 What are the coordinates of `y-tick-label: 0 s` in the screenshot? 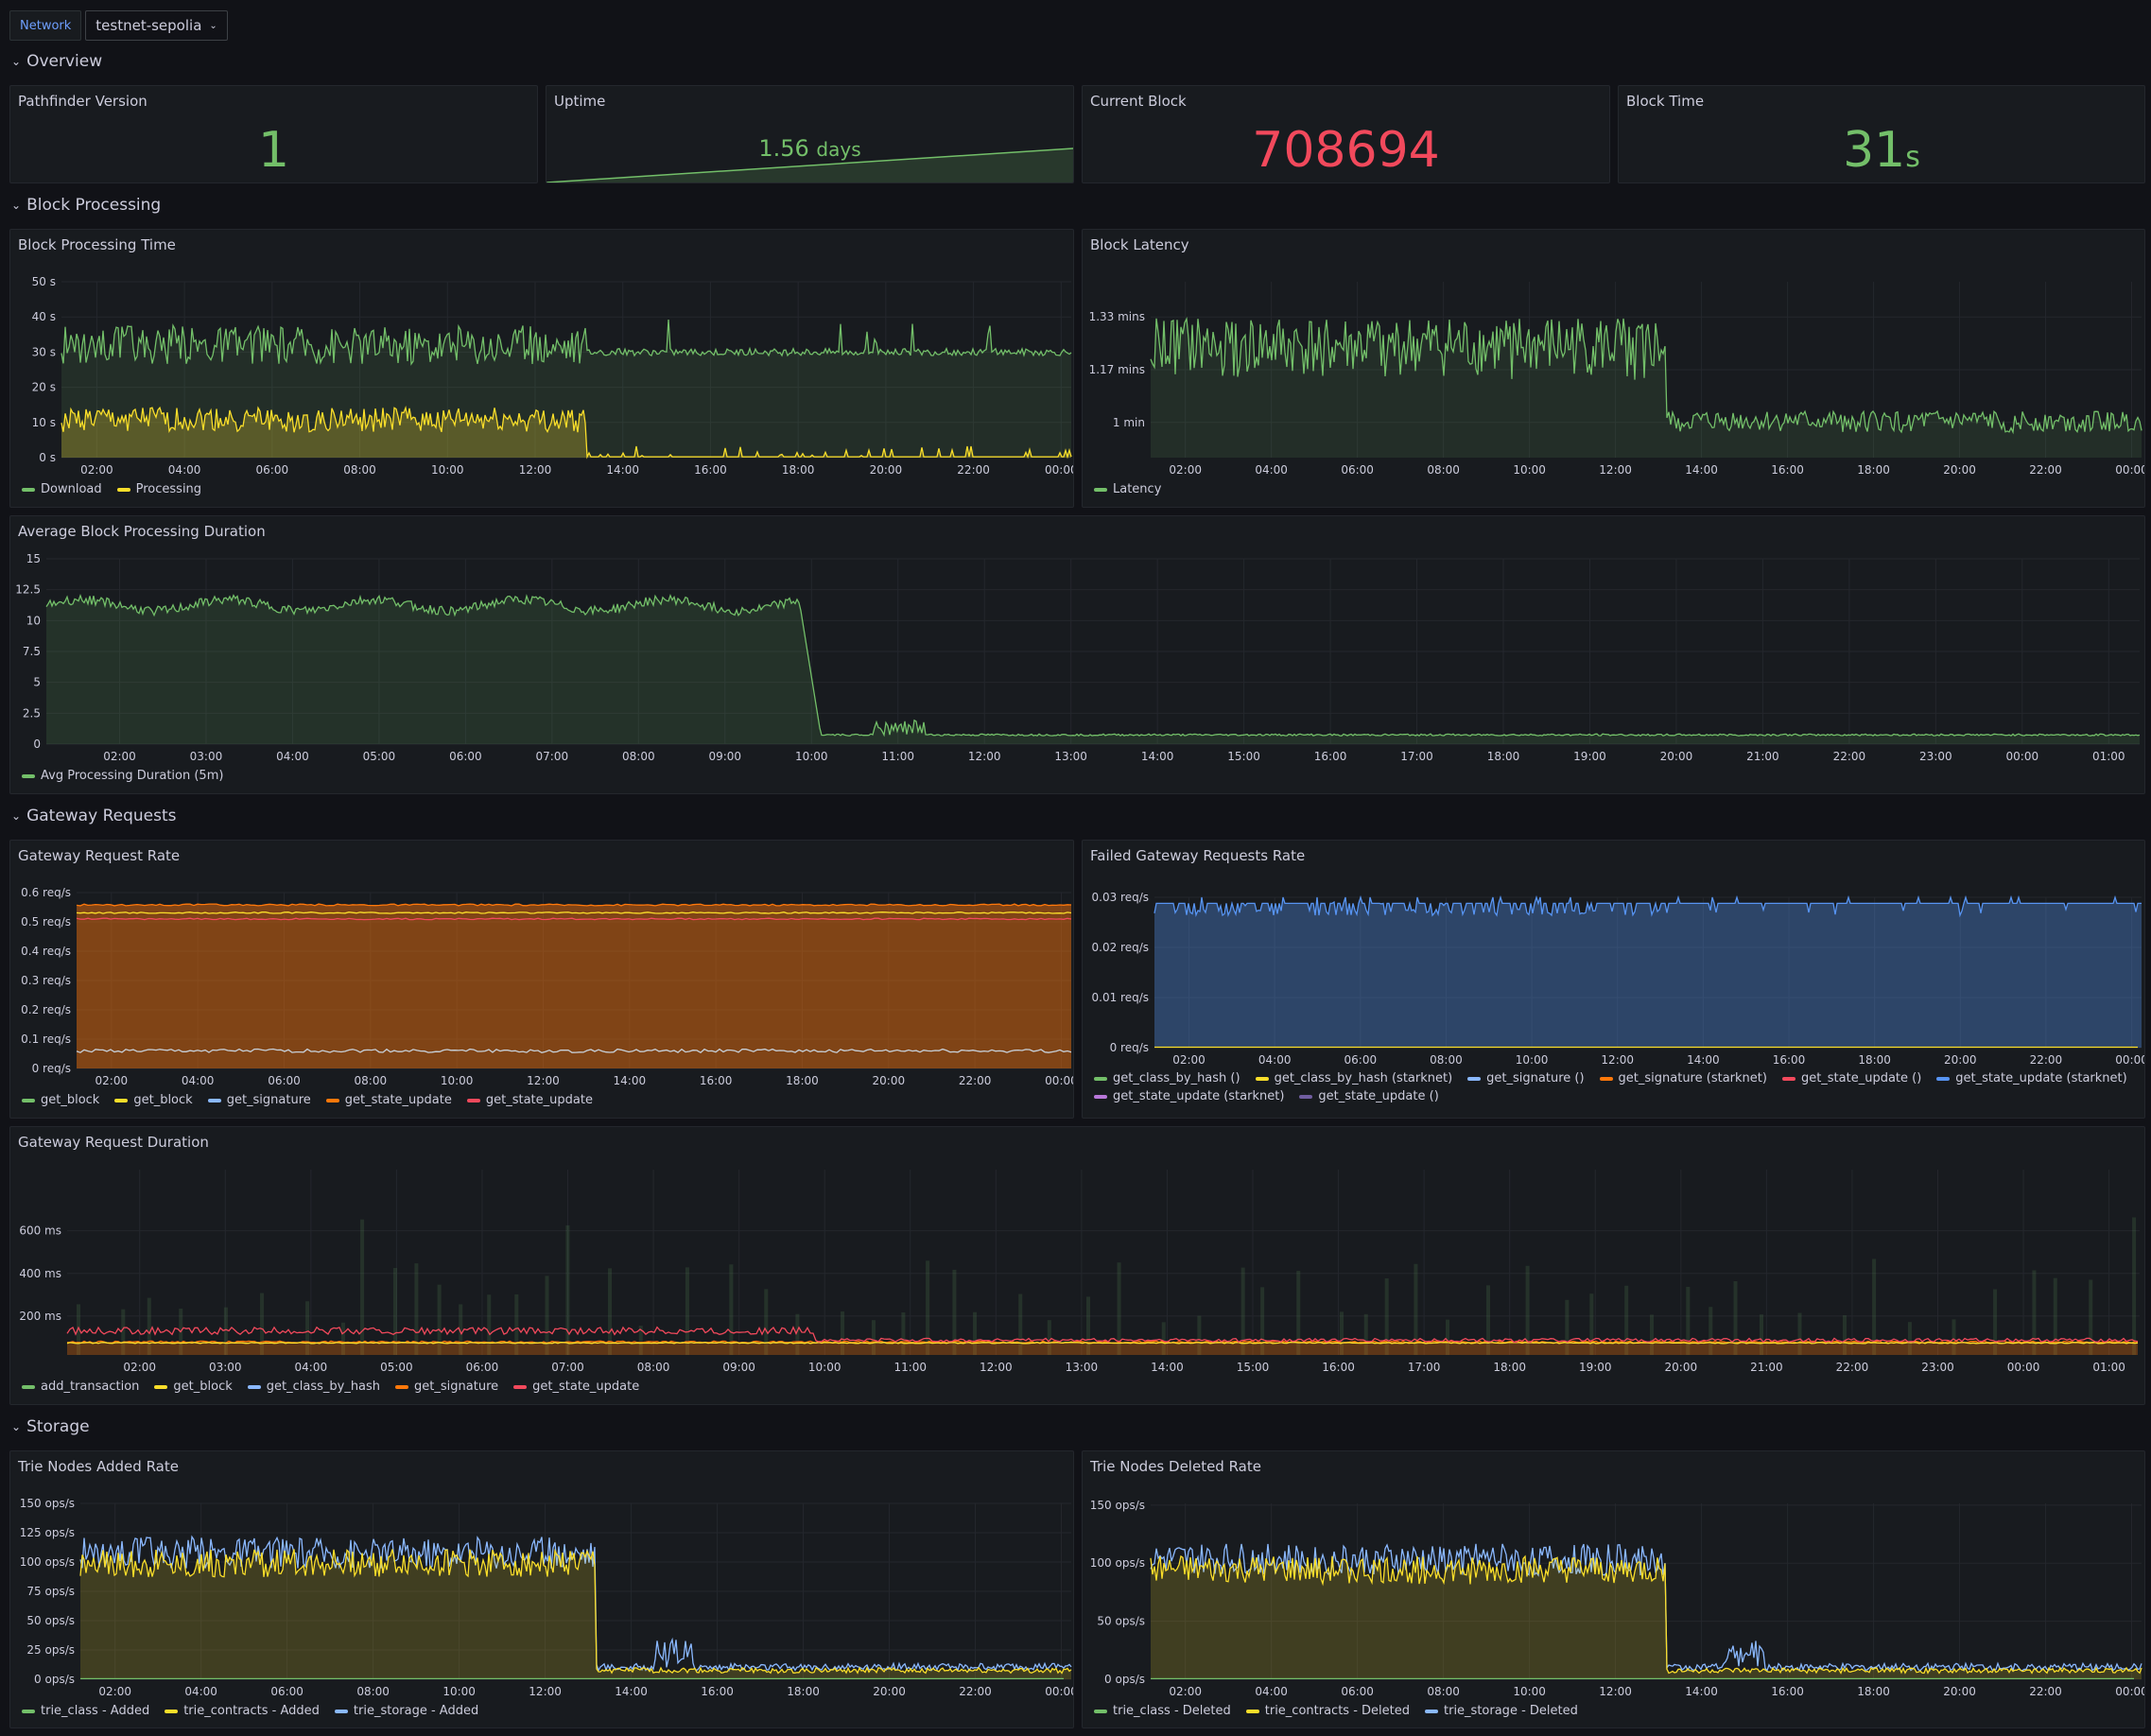 It's located at (47, 457).